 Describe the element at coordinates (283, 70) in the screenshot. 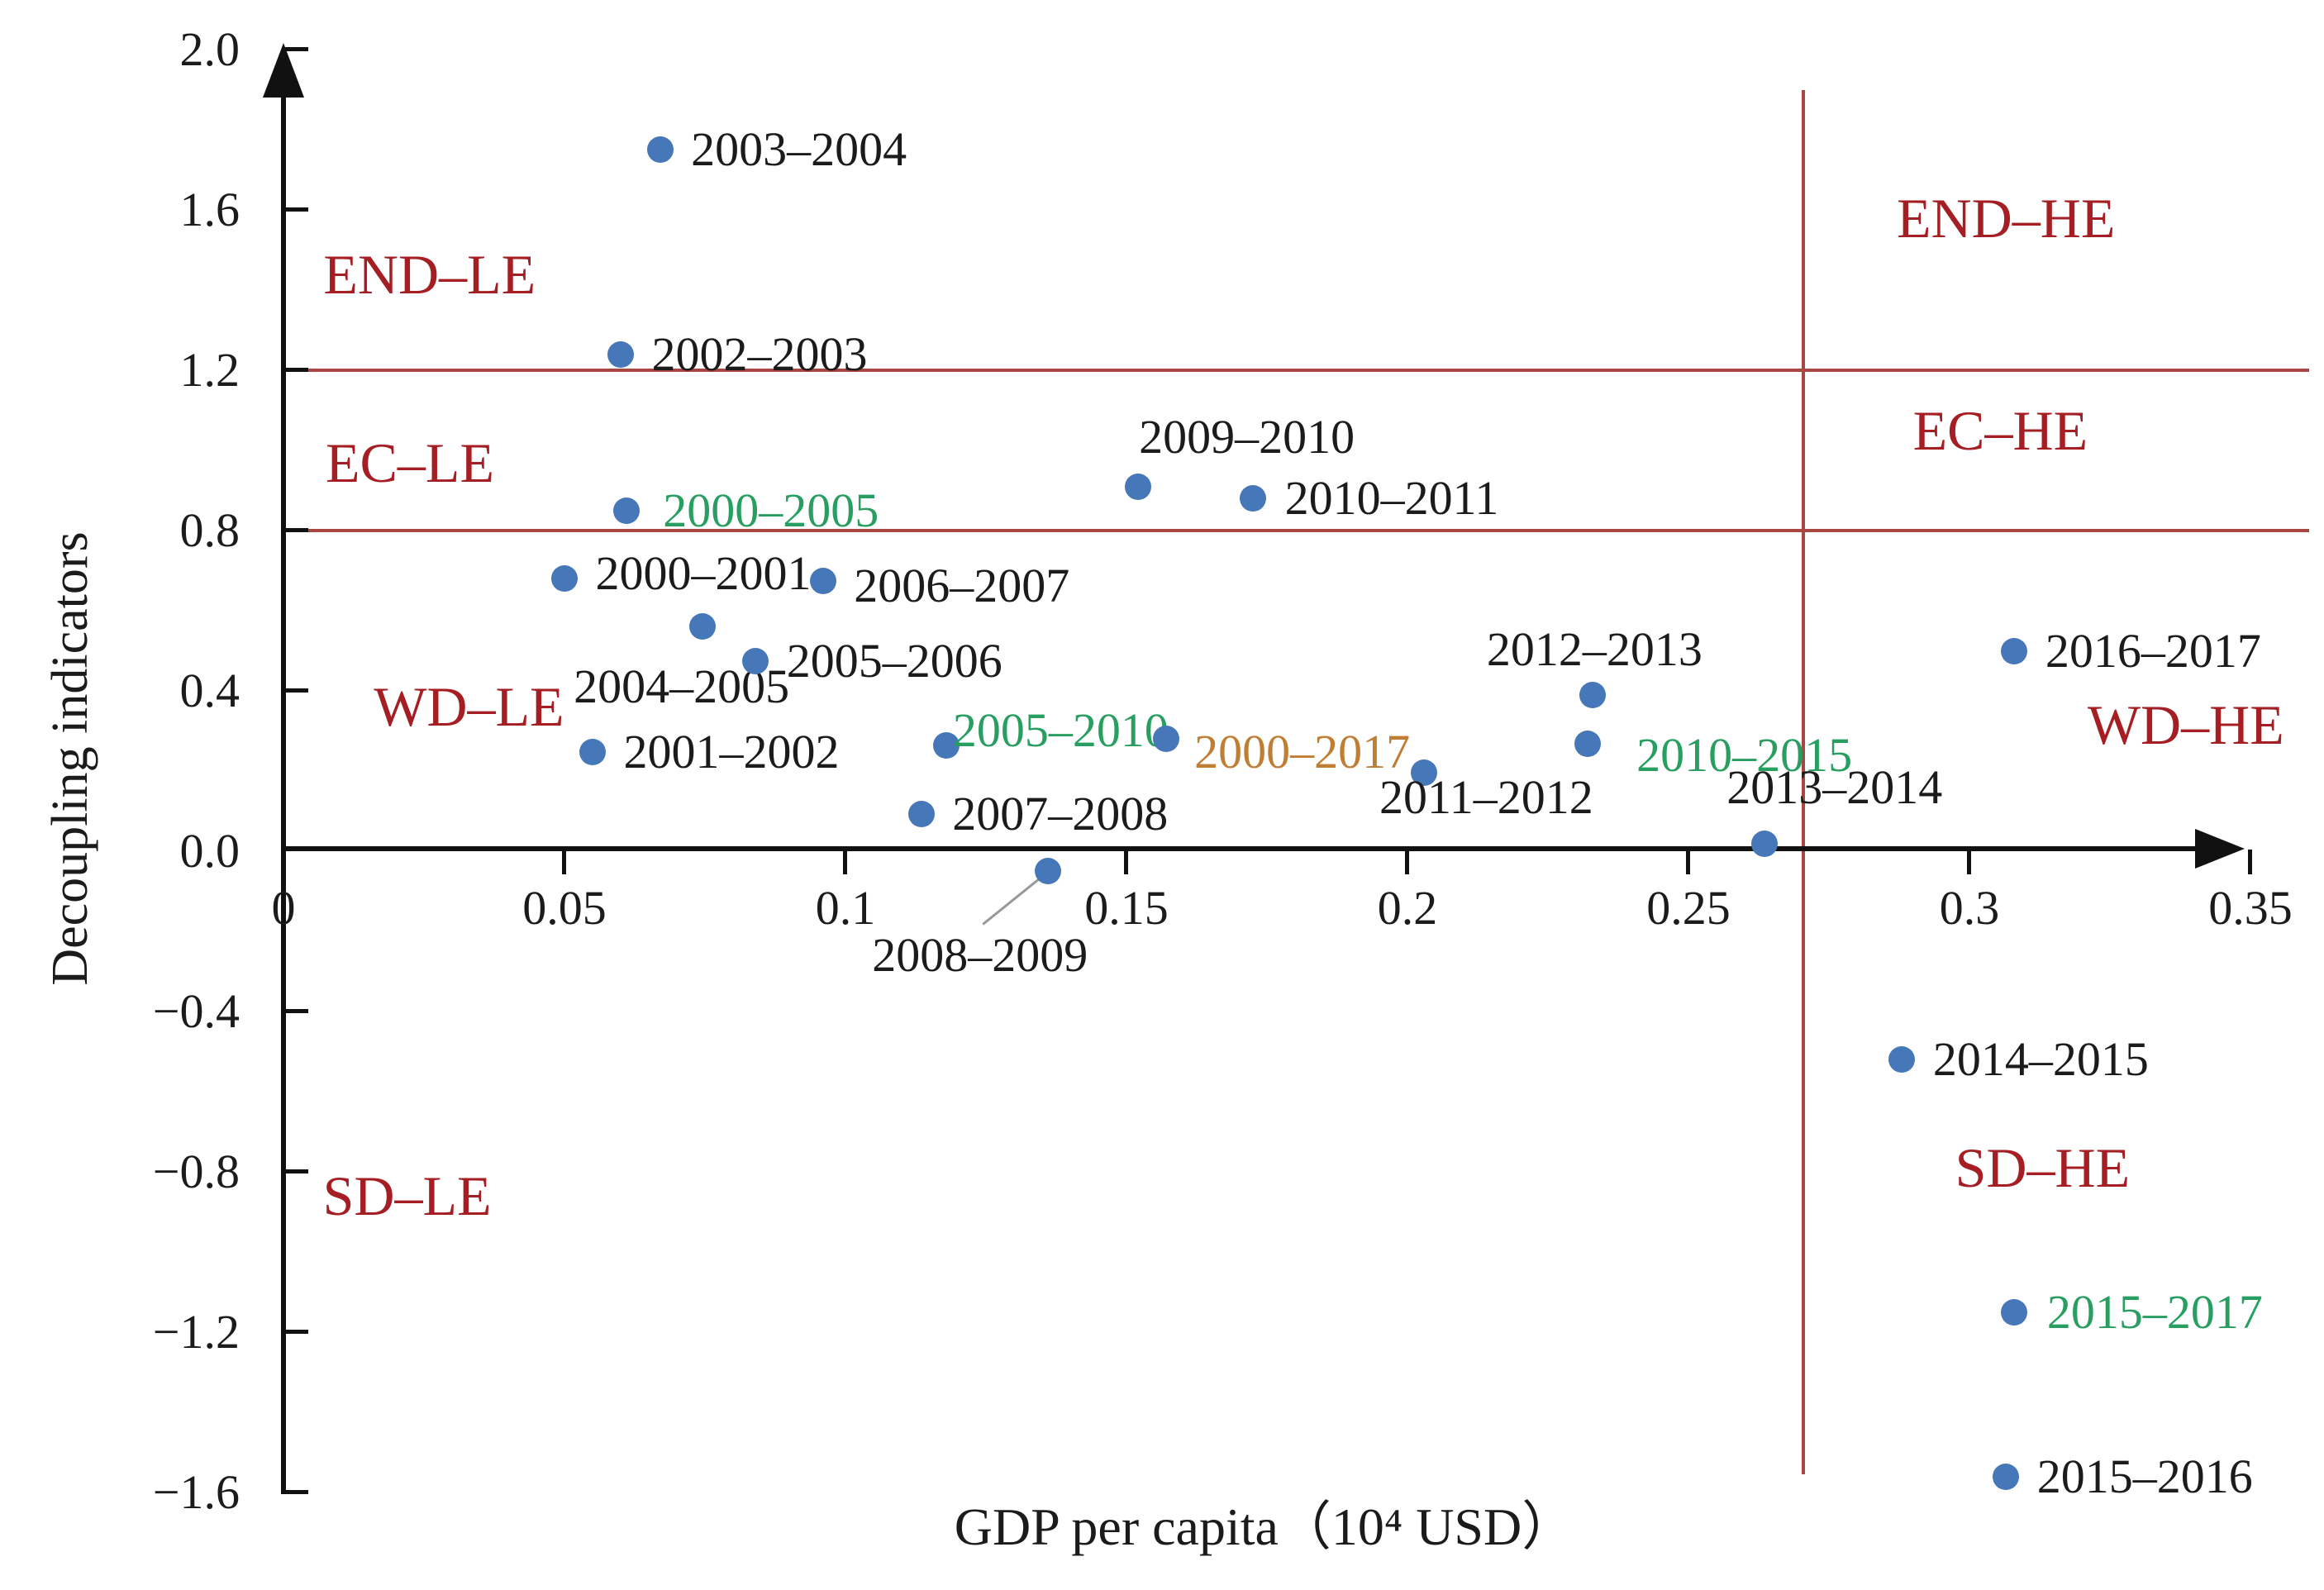

I see `y-axis-arrowhead-icon` at that location.